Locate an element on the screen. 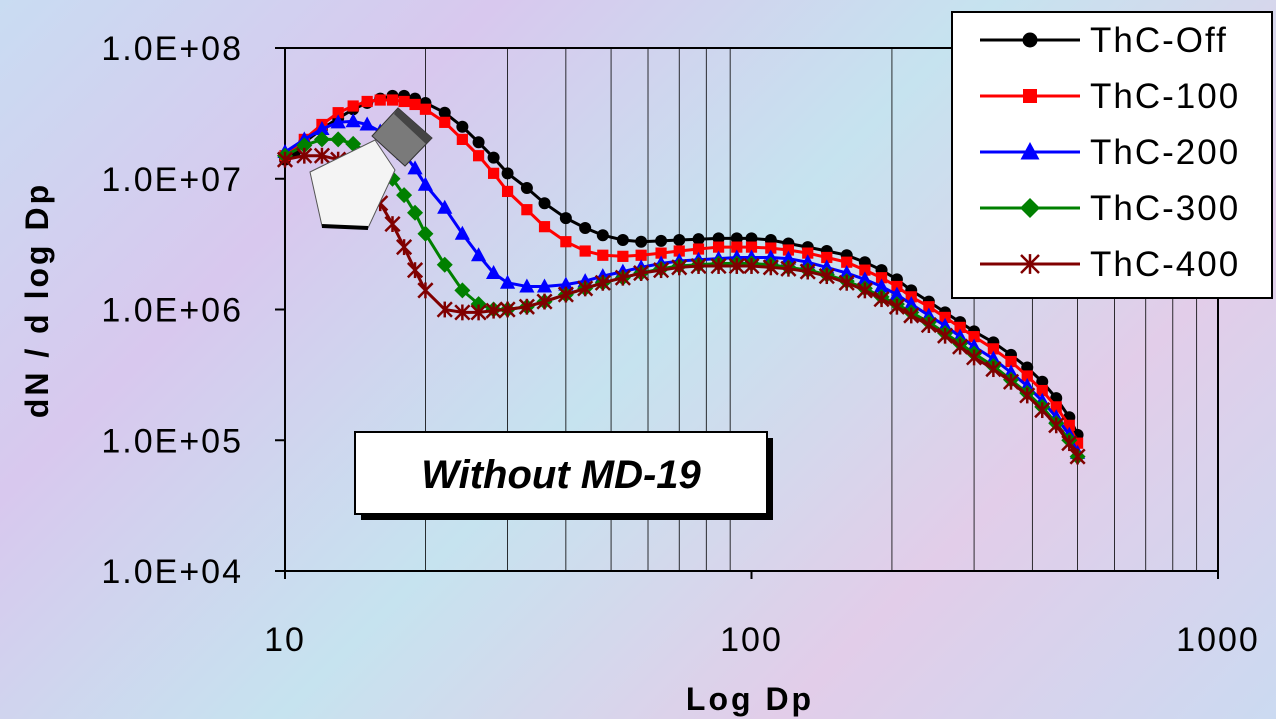 The height and width of the screenshot is (719, 1276). x-tick-label: 100 is located at coordinates (751, 640).